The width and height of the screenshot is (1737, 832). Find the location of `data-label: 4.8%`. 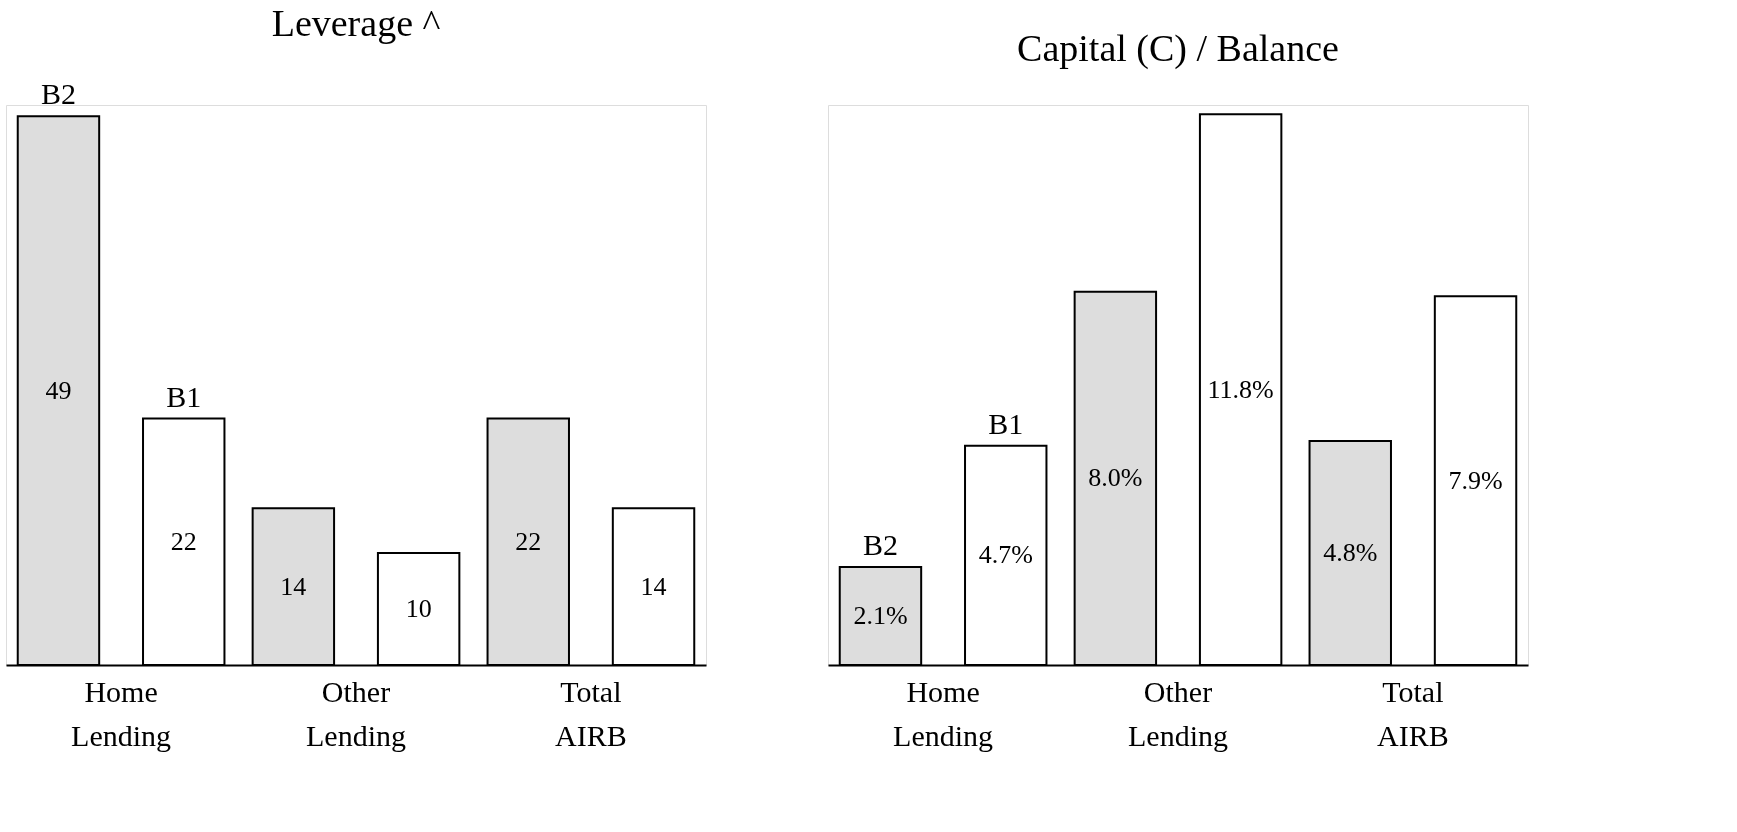

data-label: 4.8% is located at coordinates (1350, 552).